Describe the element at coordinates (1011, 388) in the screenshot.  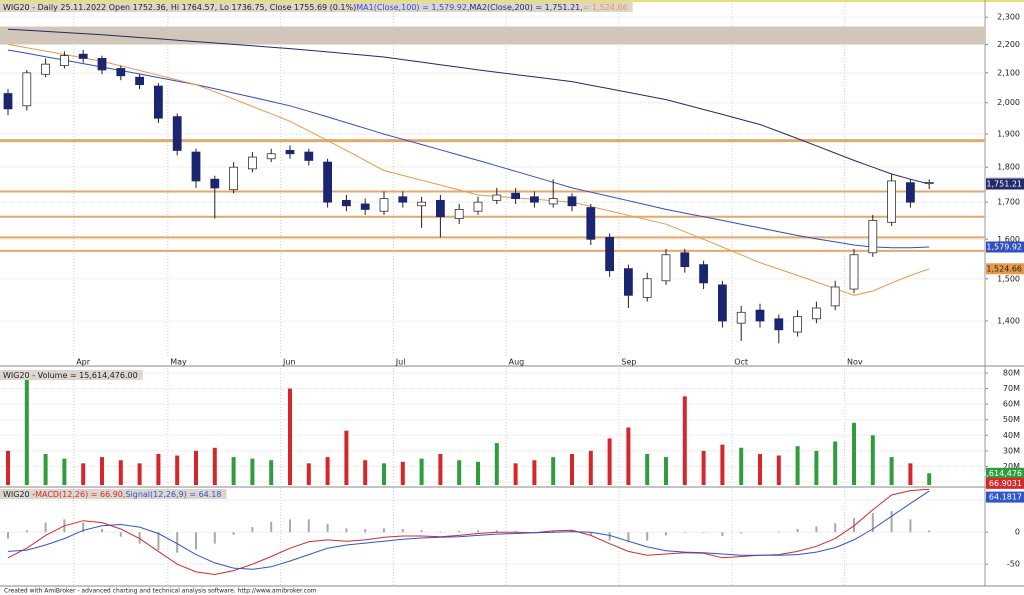
I see `y-tick-label: 70M` at that location.